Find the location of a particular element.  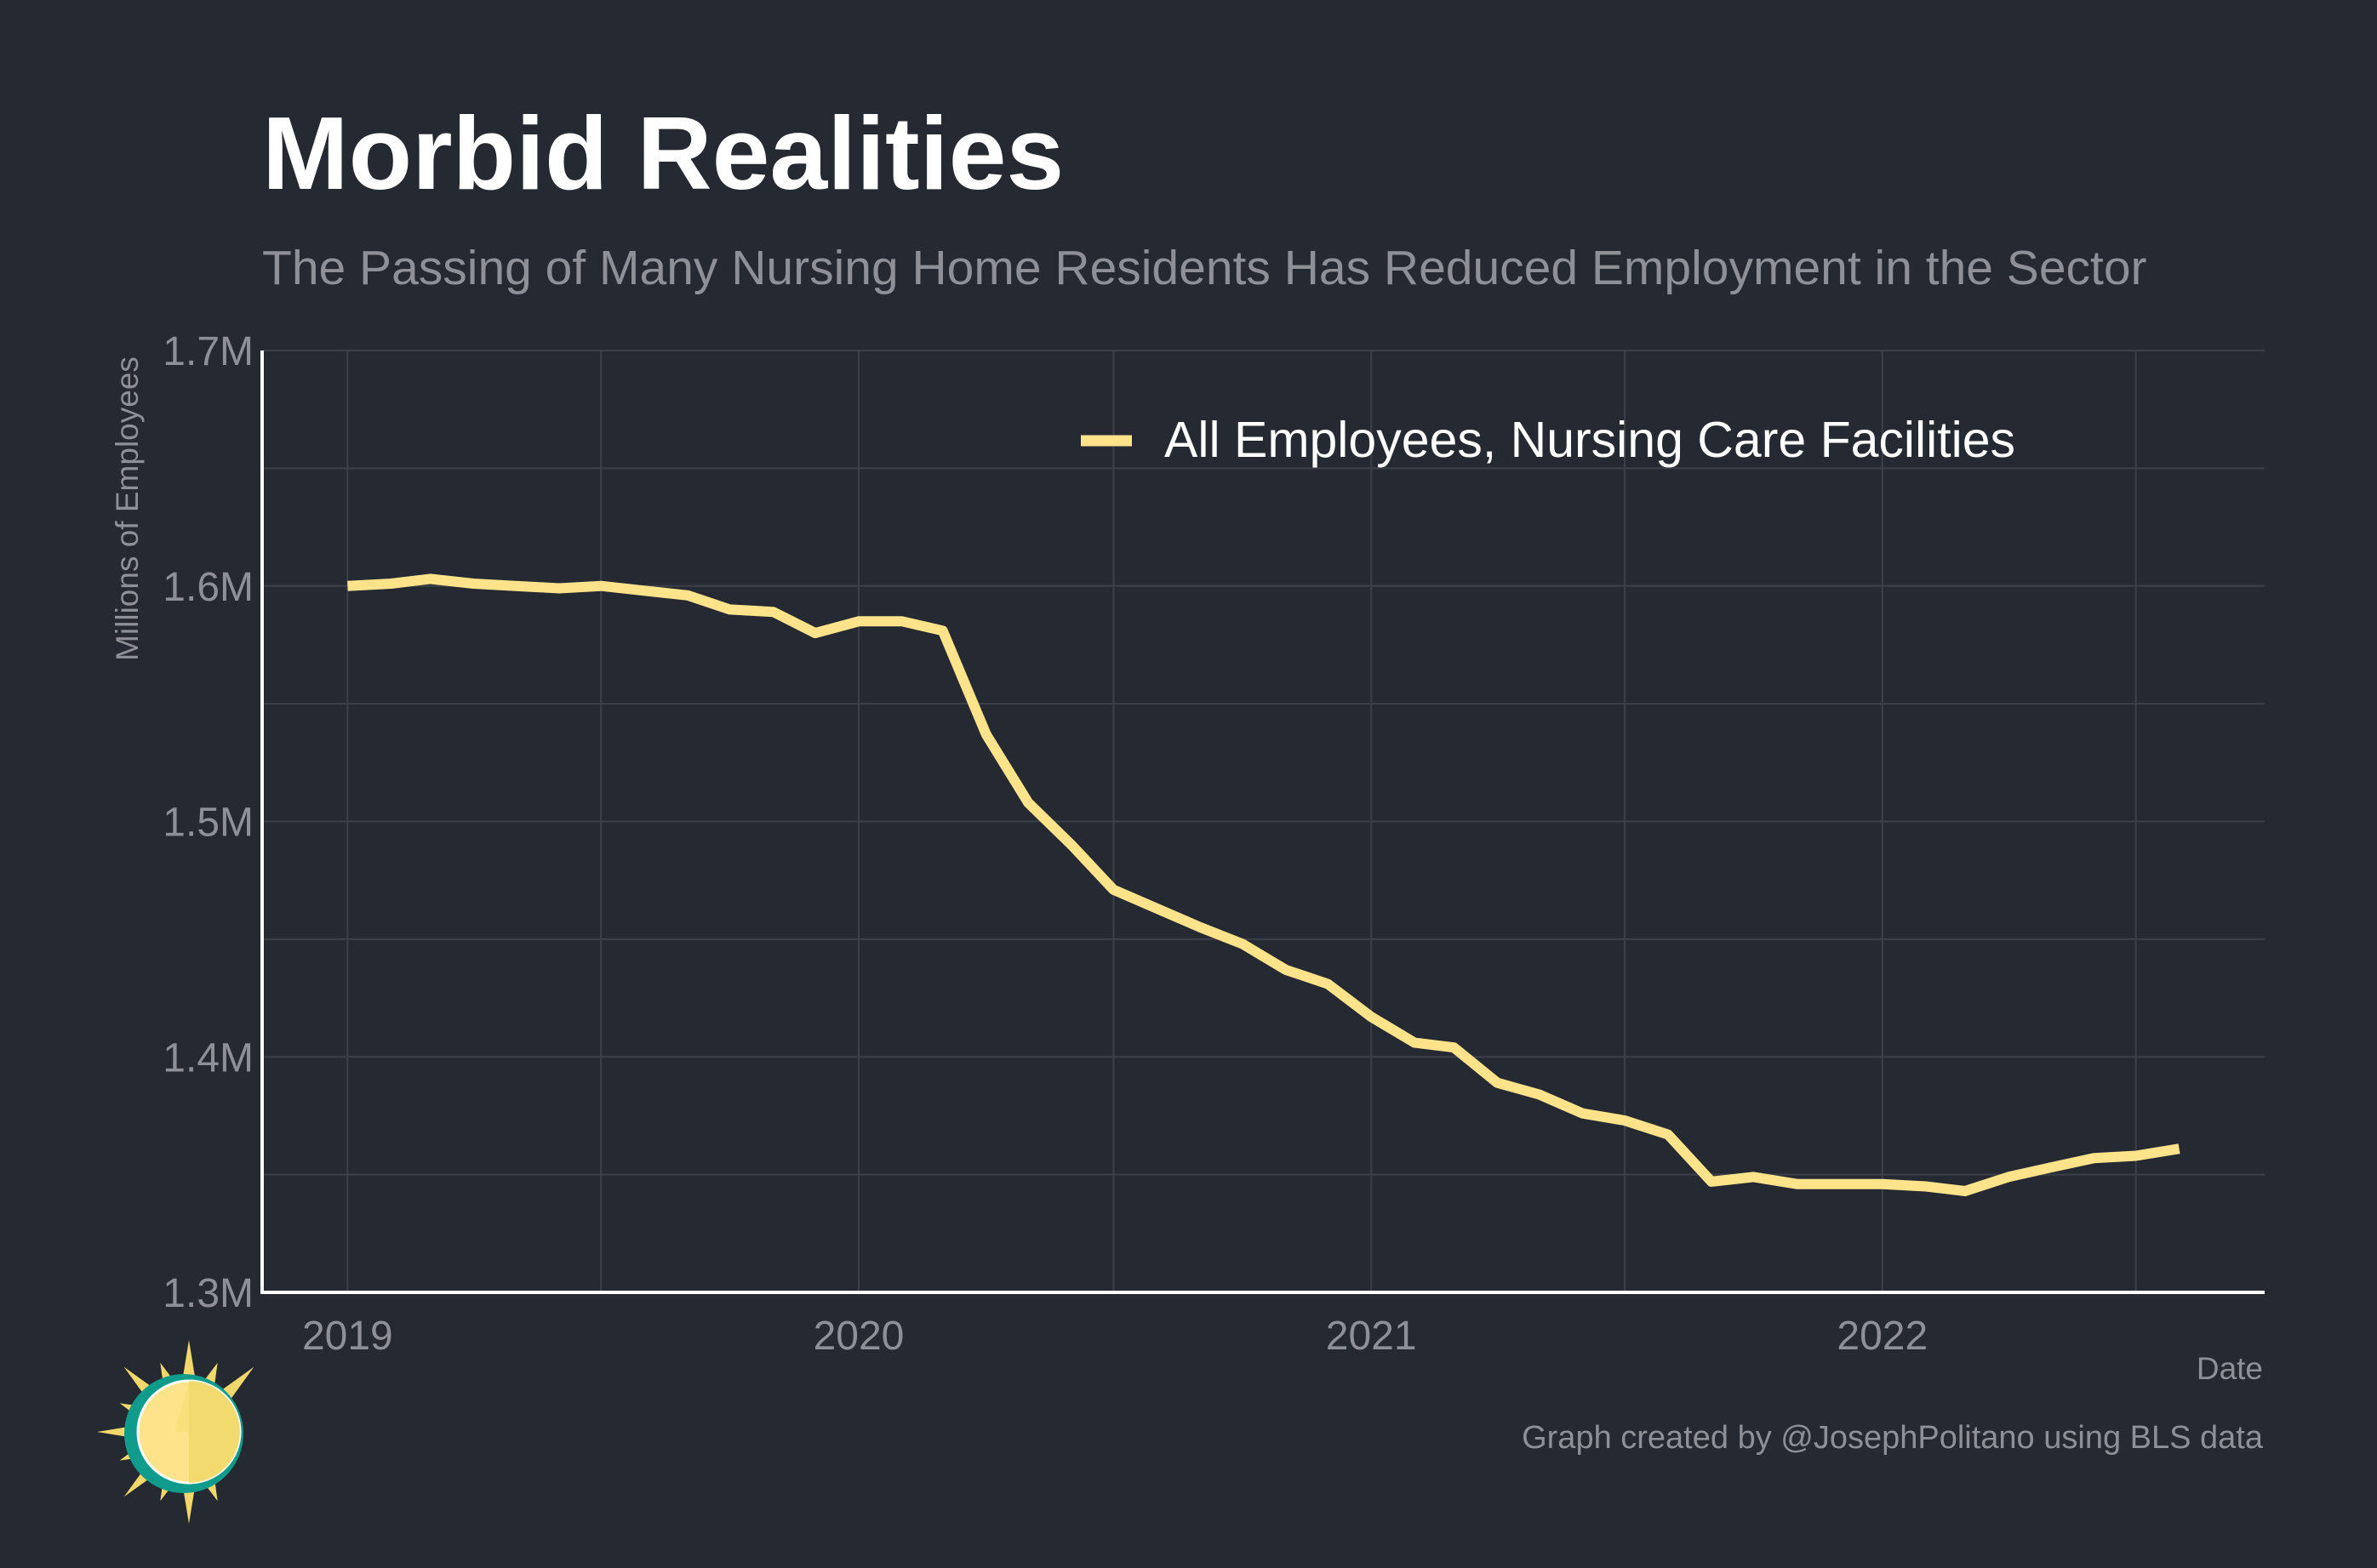

y-tick-label: 1.6M is located at coordinates (208, 587).